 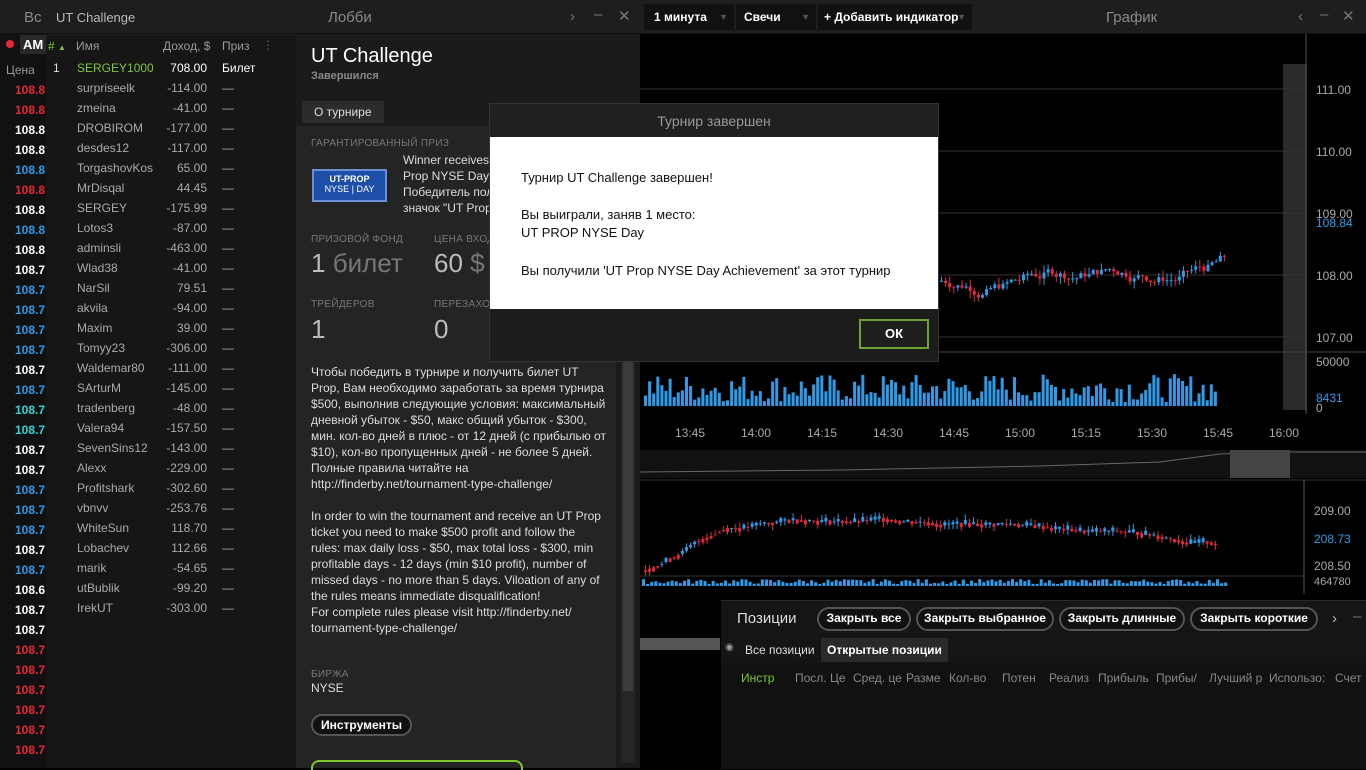 What do you see at coordinates (171, 528) in the screenshot?
I see `player-row: WhiteSun 118.70 —` at bounding box center [171, 528].